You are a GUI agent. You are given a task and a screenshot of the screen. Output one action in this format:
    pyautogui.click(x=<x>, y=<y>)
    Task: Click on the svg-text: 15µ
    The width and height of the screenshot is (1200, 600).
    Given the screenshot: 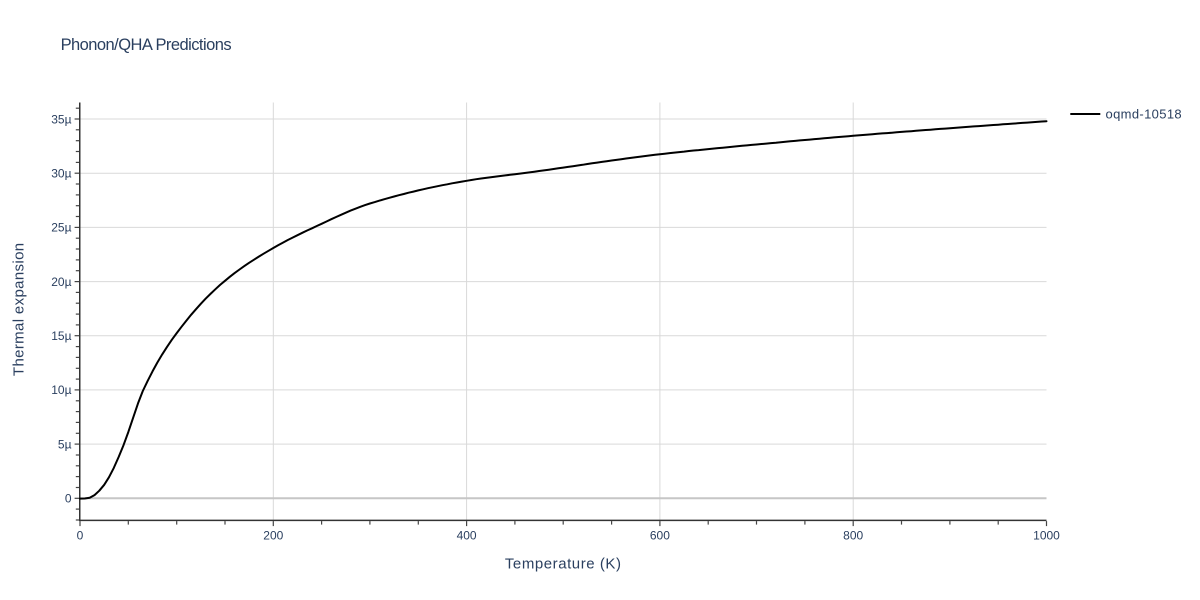 What is the action you would take?
    pyautogui.click(x=61, y=336)
    